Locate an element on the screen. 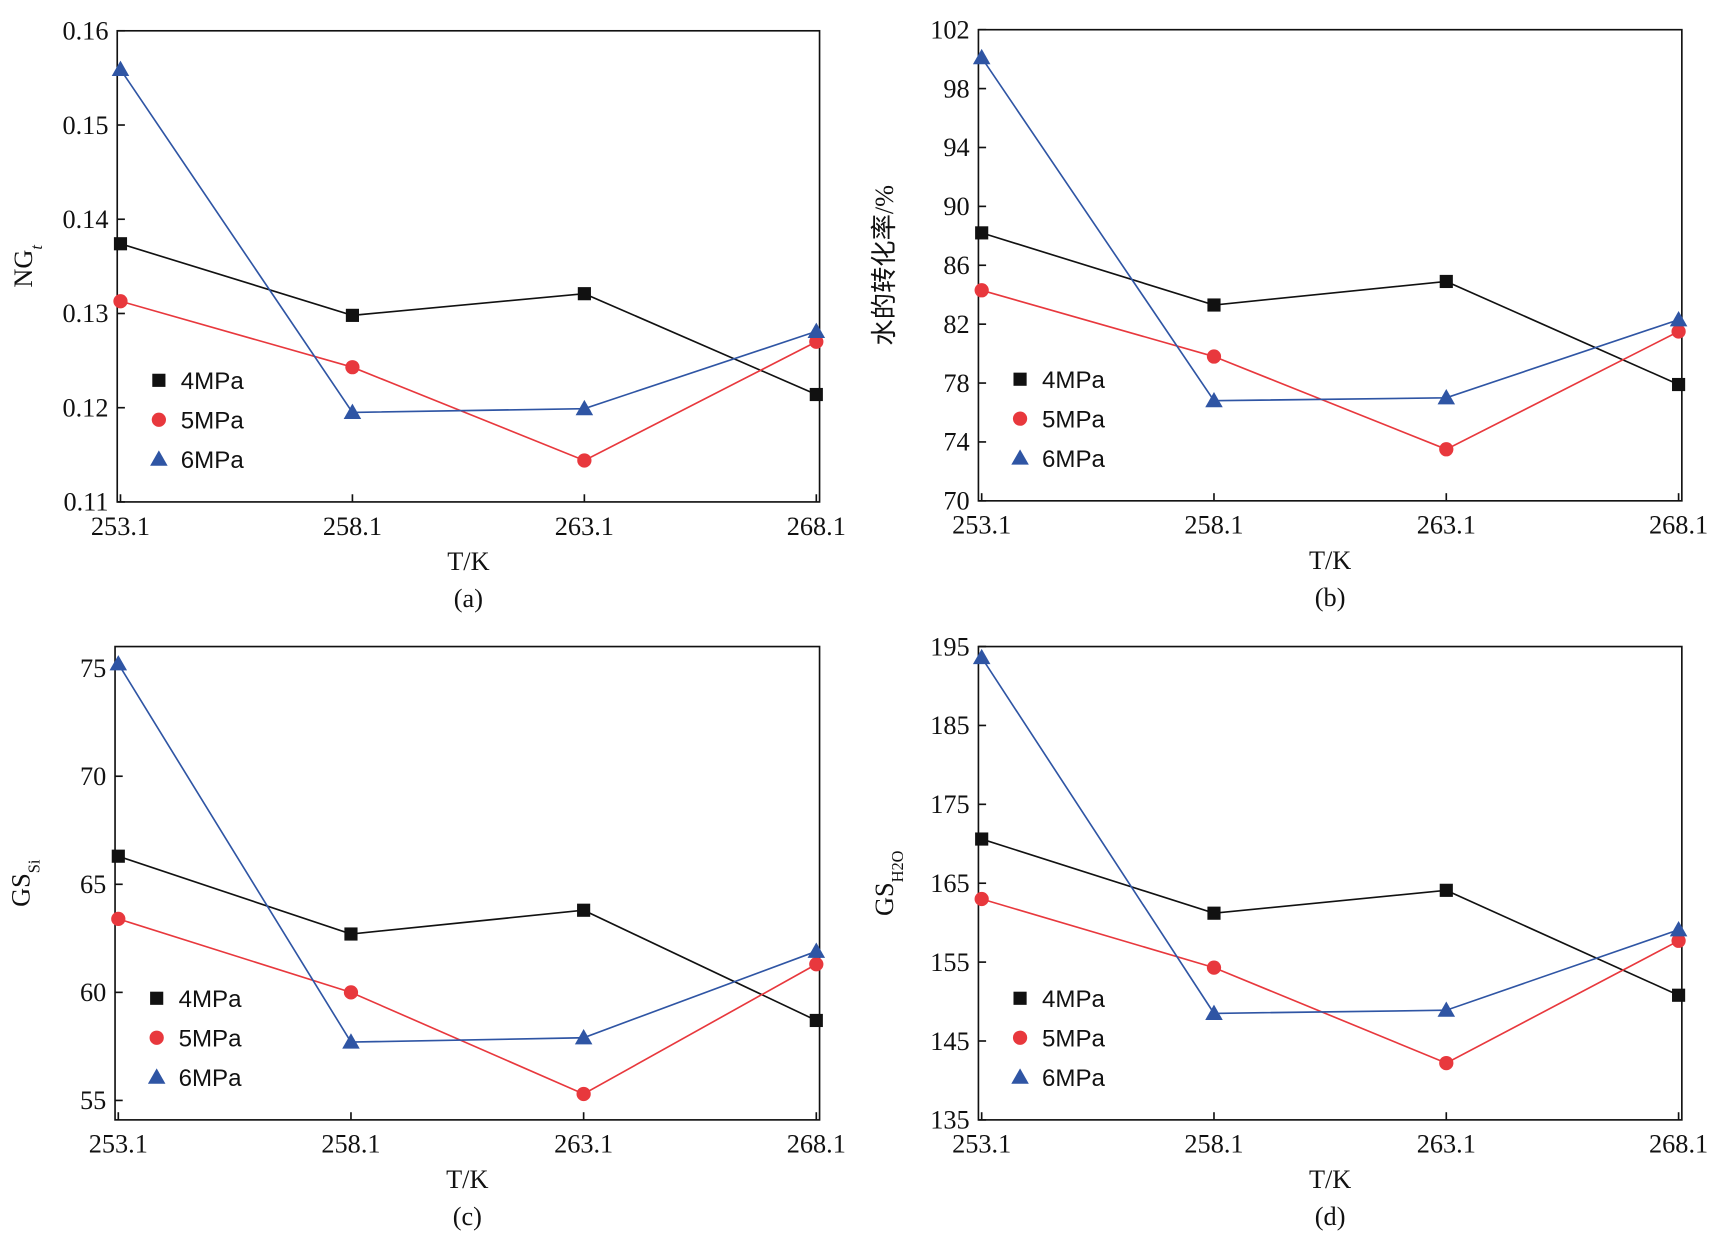 The height and width of the screenshot is (1246, 1718). y-axis-label-main: NG is located at coordinates (23, 269).